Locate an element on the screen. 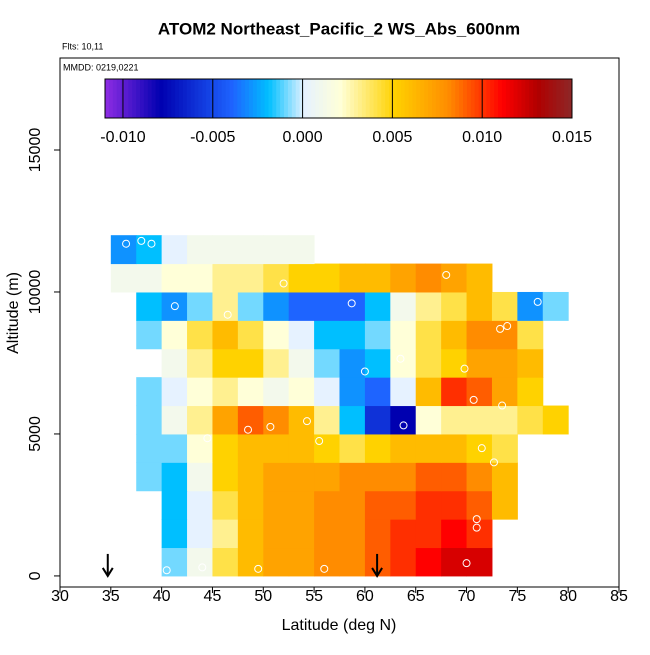  x-tick-label: 80 is located at coordinates (568, 596).